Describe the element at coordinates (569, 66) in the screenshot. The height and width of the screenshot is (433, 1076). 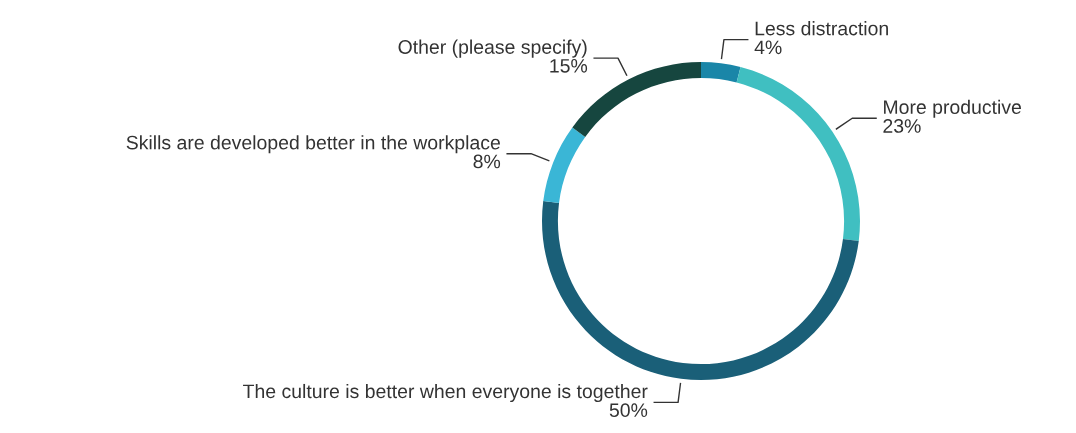
I see `data-label: 15%` at that location.